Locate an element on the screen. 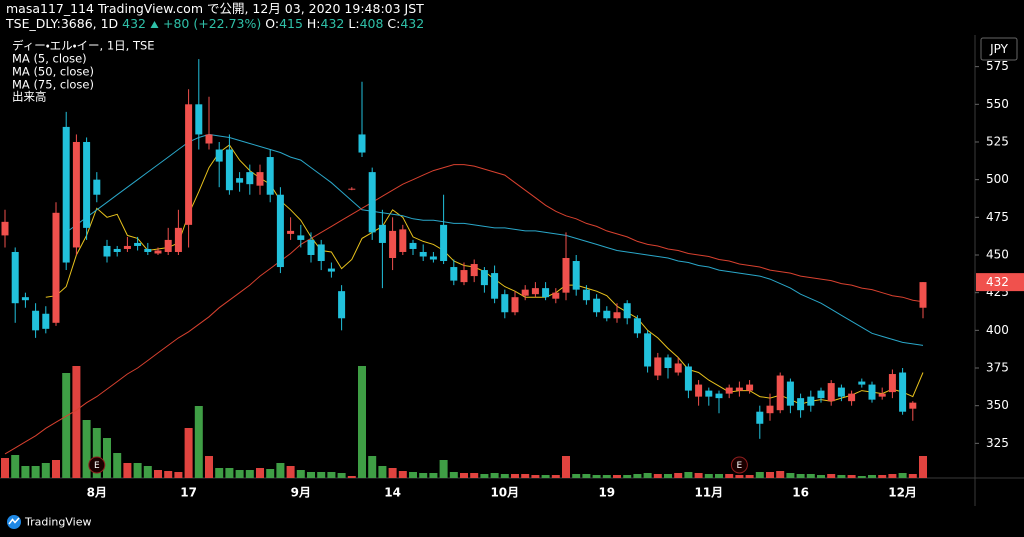  y-tick-label: 525 is located at coordinates (997, 141).